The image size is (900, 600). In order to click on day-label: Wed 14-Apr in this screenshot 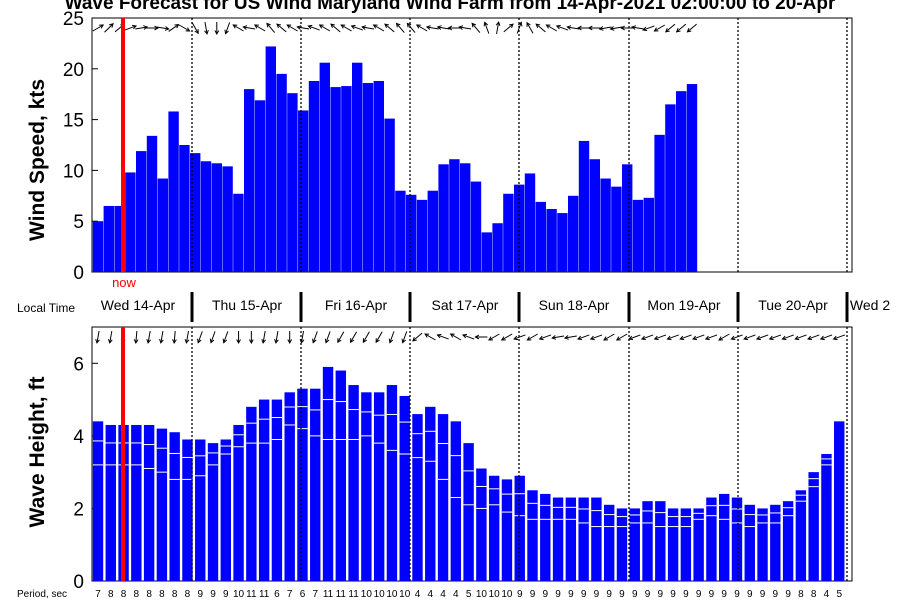, I will do `click(138, 305)`.